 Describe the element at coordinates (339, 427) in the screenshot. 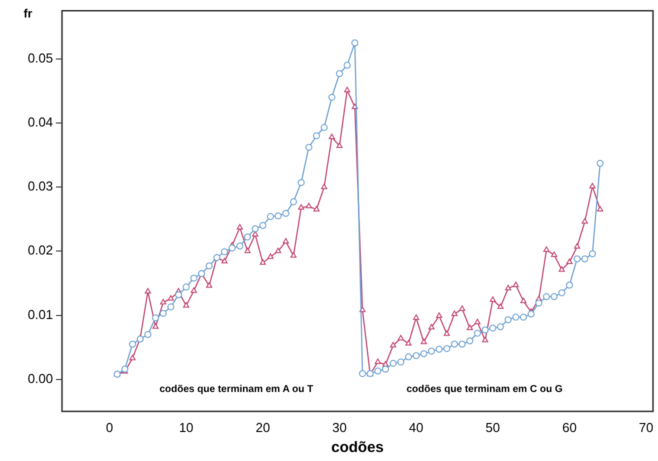

I see `x-tick-label: 30` at that location.